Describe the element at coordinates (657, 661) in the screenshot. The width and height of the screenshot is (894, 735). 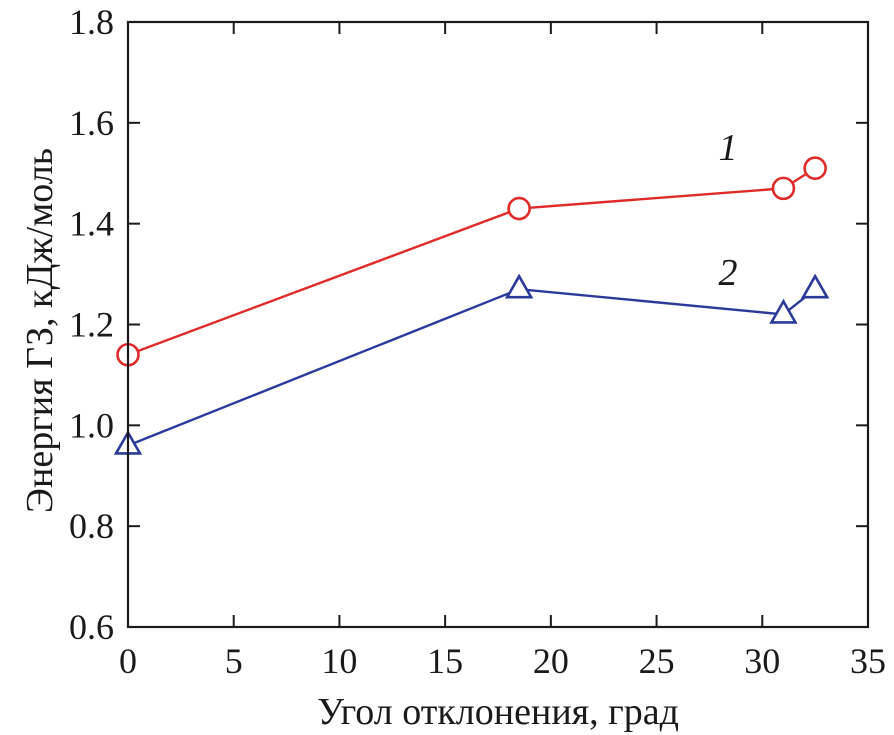
I see `x-tick-label: 25` at that location.